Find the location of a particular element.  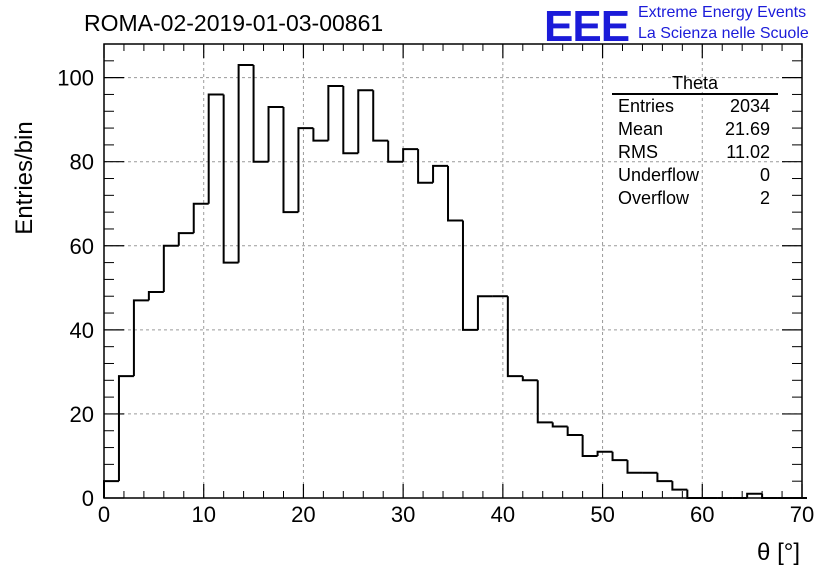

stats-value: 2 is located at coordinates (764, 198).